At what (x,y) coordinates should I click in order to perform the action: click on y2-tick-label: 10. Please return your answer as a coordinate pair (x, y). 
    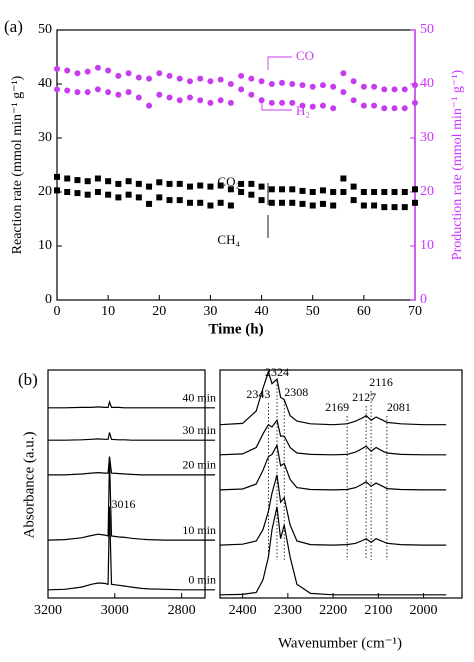
    Looking at the image, I should click on (427, 245).